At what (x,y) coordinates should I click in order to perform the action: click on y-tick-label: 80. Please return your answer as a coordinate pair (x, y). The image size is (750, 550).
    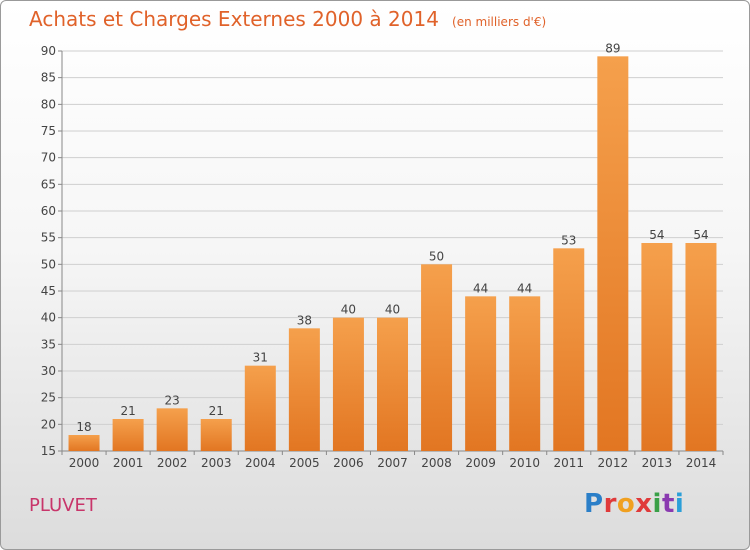
    Looking at the image, I should click on (48, 104).